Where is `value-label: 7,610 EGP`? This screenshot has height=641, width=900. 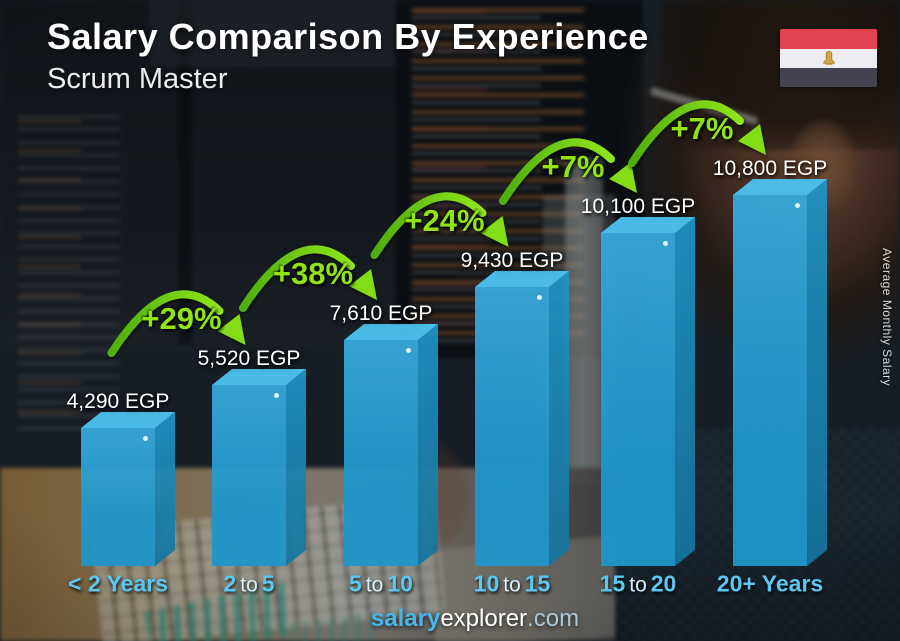
value-label: 7,610 EGP is located at coordinates (381, 313).